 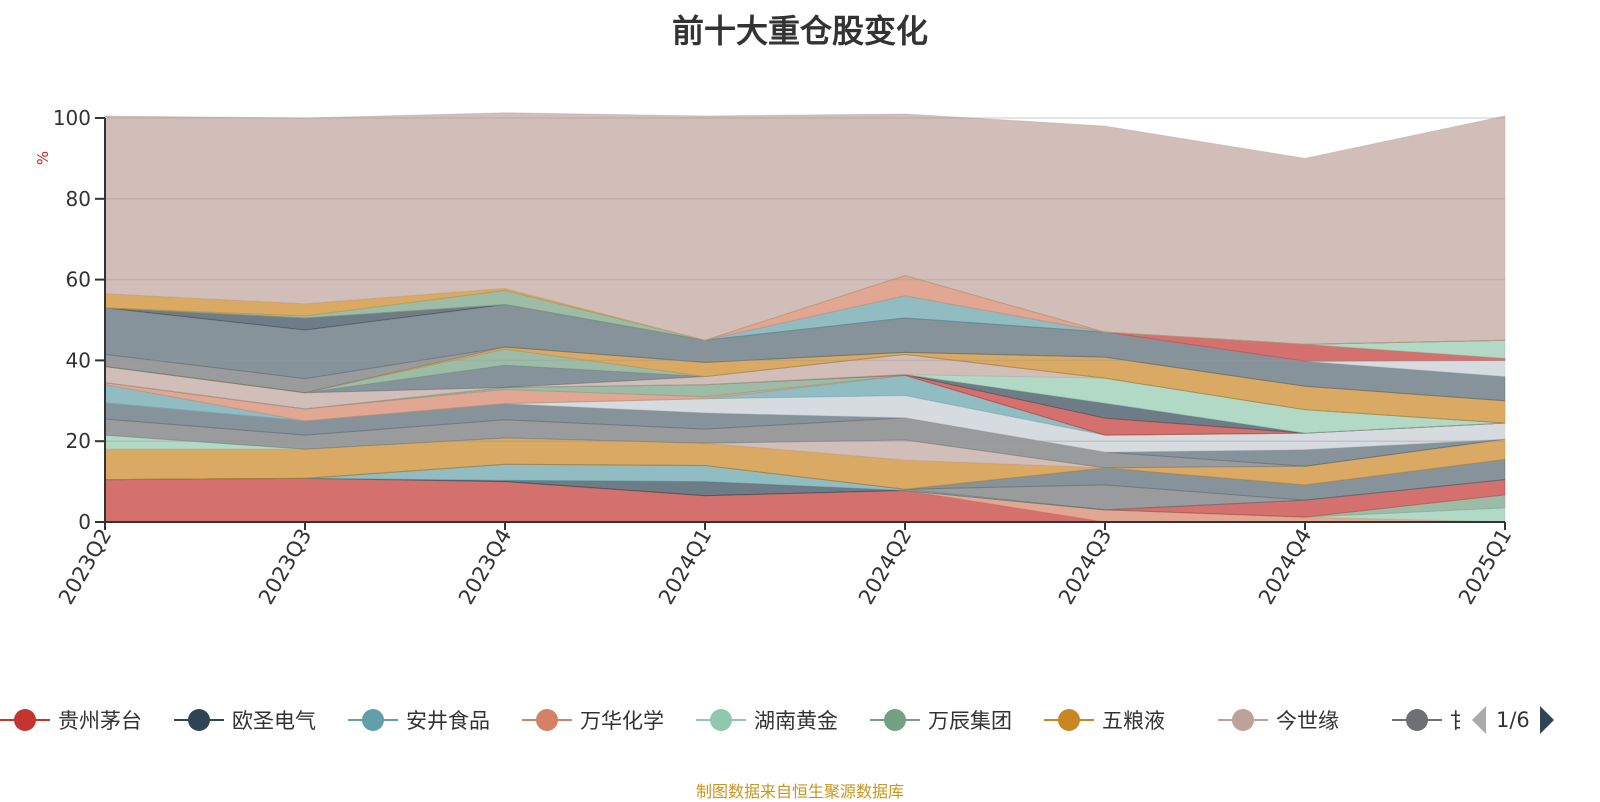 I want to click on legend-item: 万辰集团, so click(x=941, y=720).